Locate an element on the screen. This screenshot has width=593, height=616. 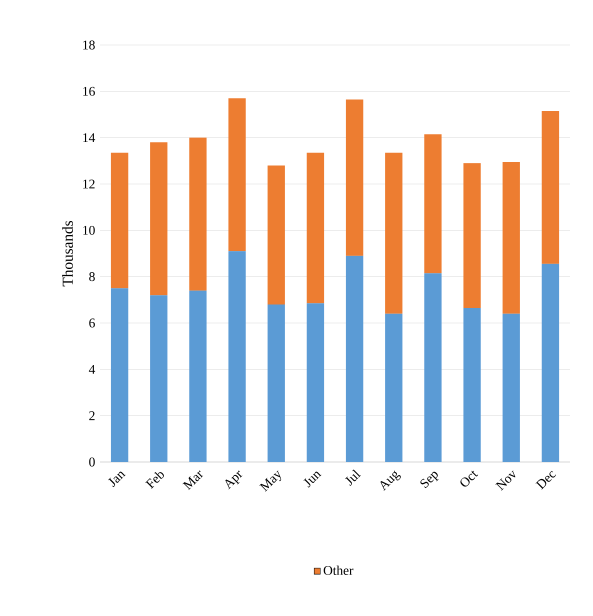
y-tick-label: 0 is located at coordinates (92, 462).